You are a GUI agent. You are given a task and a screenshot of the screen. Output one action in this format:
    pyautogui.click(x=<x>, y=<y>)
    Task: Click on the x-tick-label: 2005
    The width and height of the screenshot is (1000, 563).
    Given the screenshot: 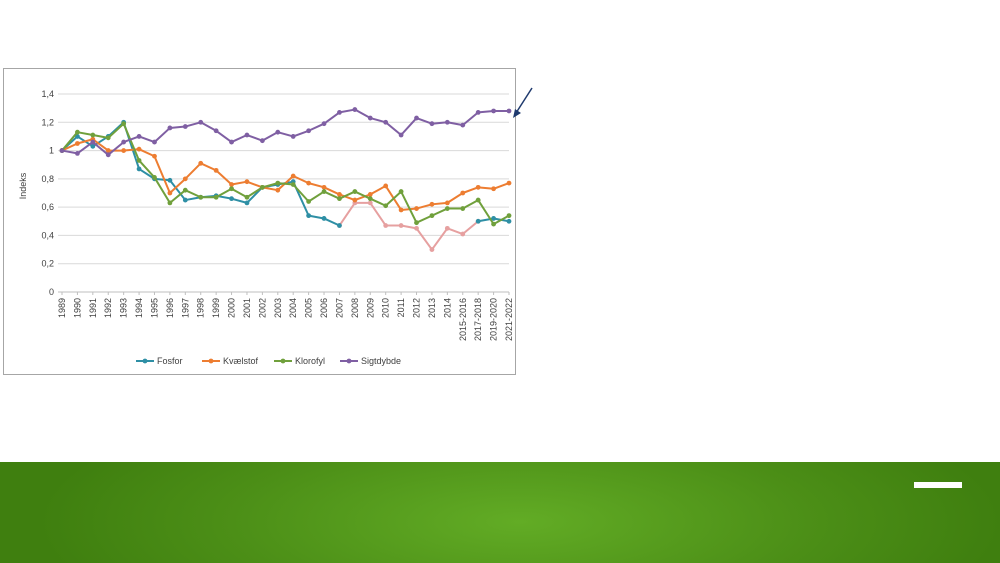 What is the action you would take?
    pyautogui.click(x=309, y=308)
    